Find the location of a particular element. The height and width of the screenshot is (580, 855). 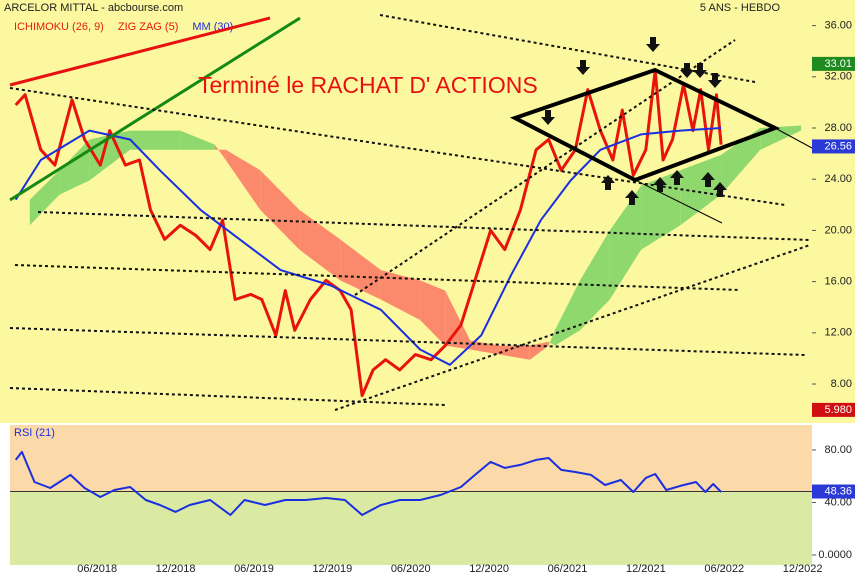

series-line is located at coordinates (368, 483).